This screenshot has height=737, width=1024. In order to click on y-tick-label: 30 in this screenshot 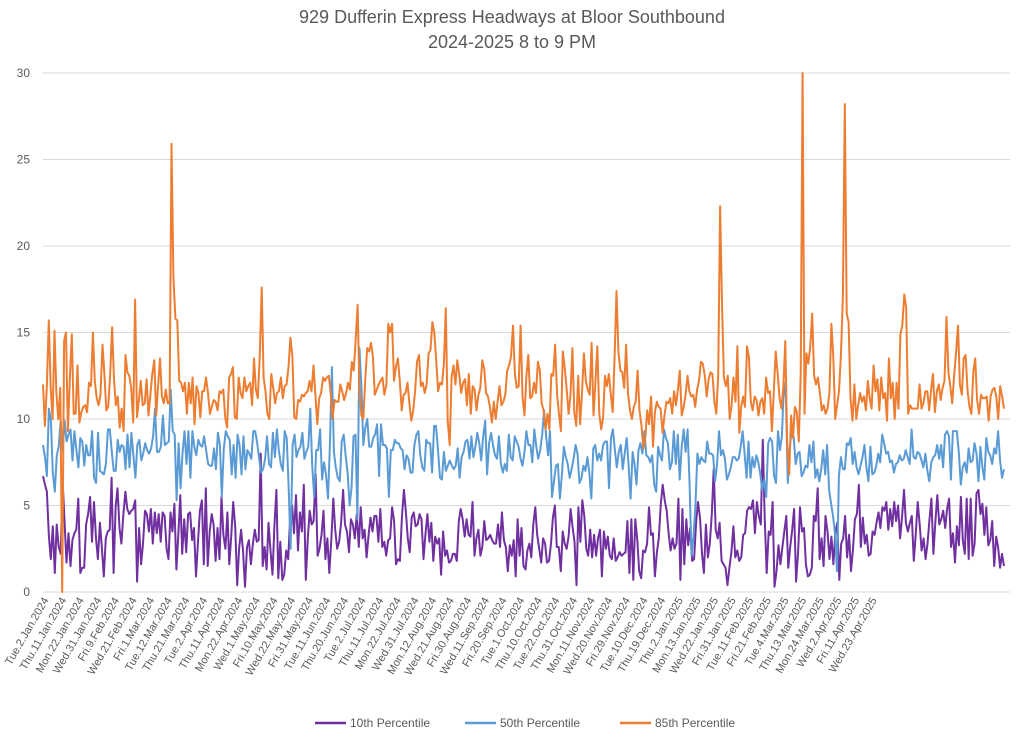, I will do `click(24, 73)`.